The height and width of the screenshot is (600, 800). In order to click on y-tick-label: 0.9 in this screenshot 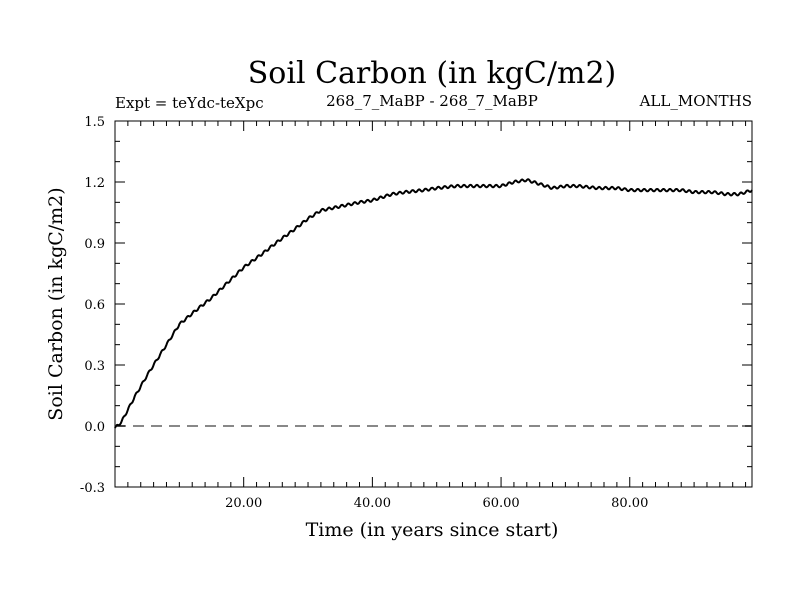, I will do `click(94, 244)`.